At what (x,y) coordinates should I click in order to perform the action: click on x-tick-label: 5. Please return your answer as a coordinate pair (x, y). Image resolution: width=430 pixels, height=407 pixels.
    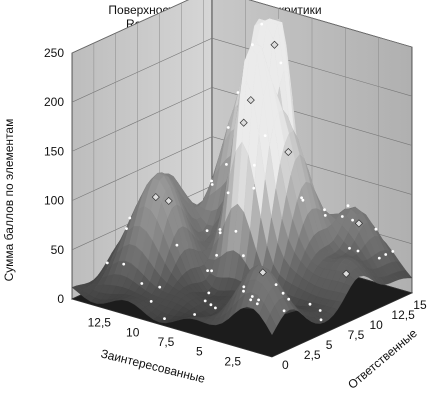
    Looking at the image, I should click on (199, 352).